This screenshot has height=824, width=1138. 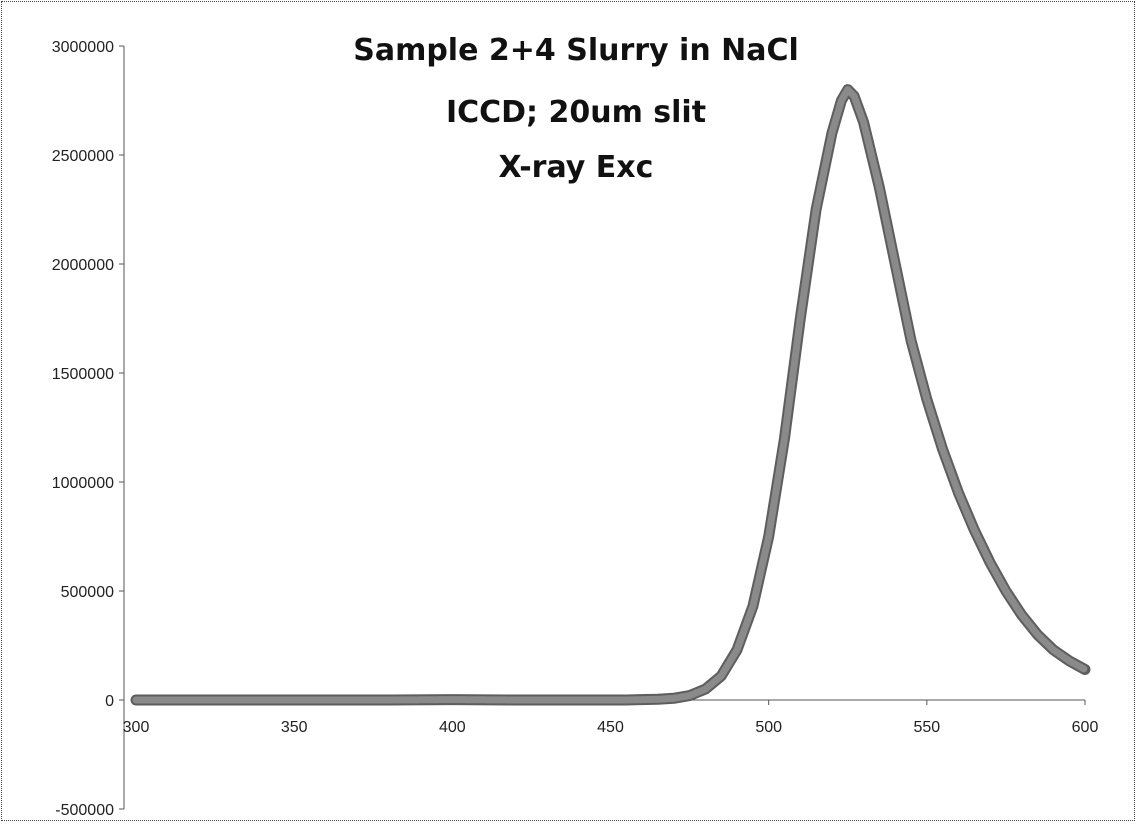 I want to click on title-line-1: Sample 2+4 Slurry in NaCl, so click(x=576, y=50).